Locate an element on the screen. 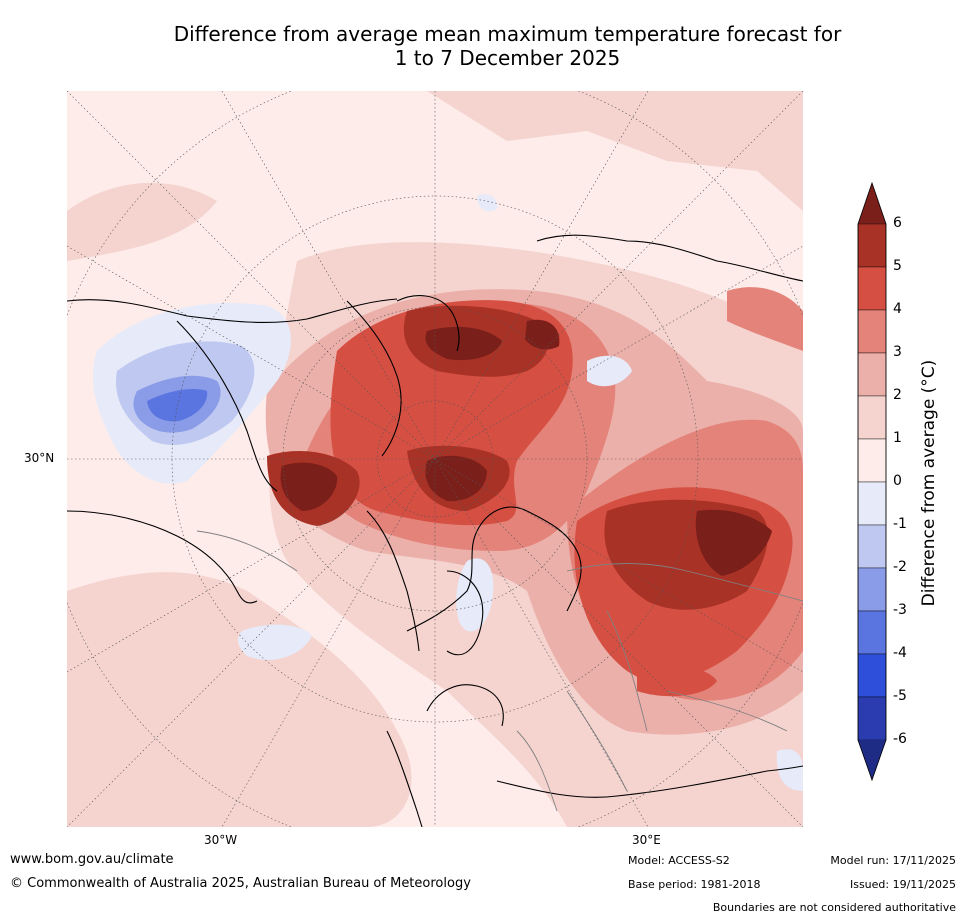 This screenshot has width=965, height=919. colorbar-tick-label: -6 is located at coordinates (900, 739).